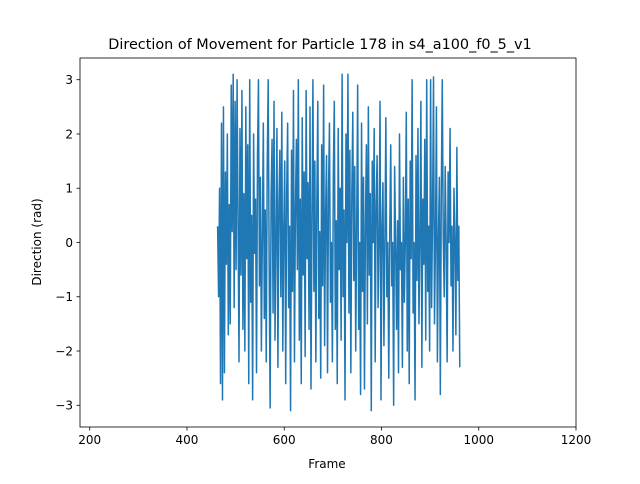 The width and height of the screenshot is (640, 484). I want to click on x-axis-label: Frame, so click(326, 464).